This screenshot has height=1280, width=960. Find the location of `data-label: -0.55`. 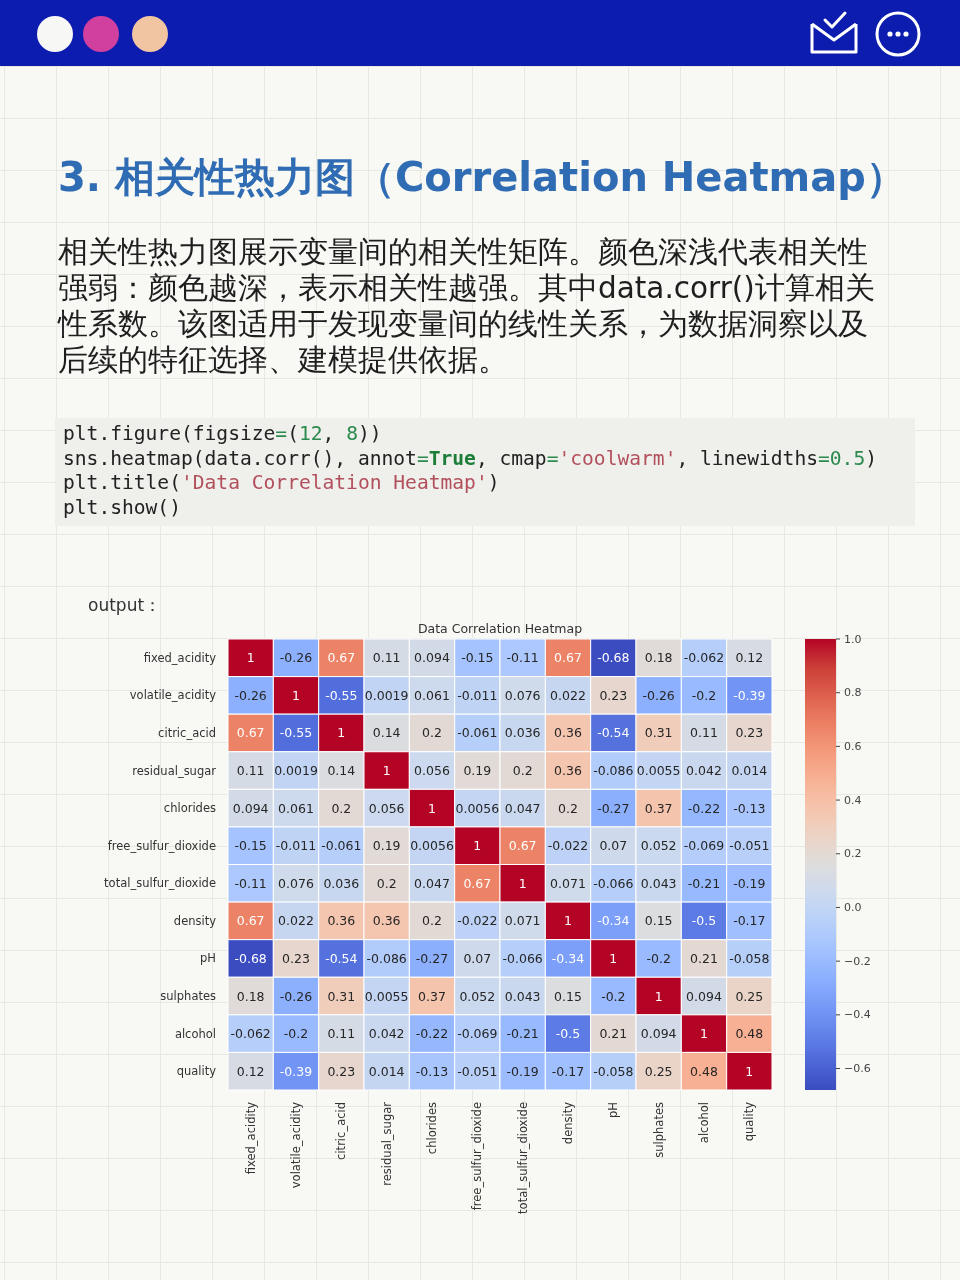

data-label: -0.55 is located at coordinates (296, 733).